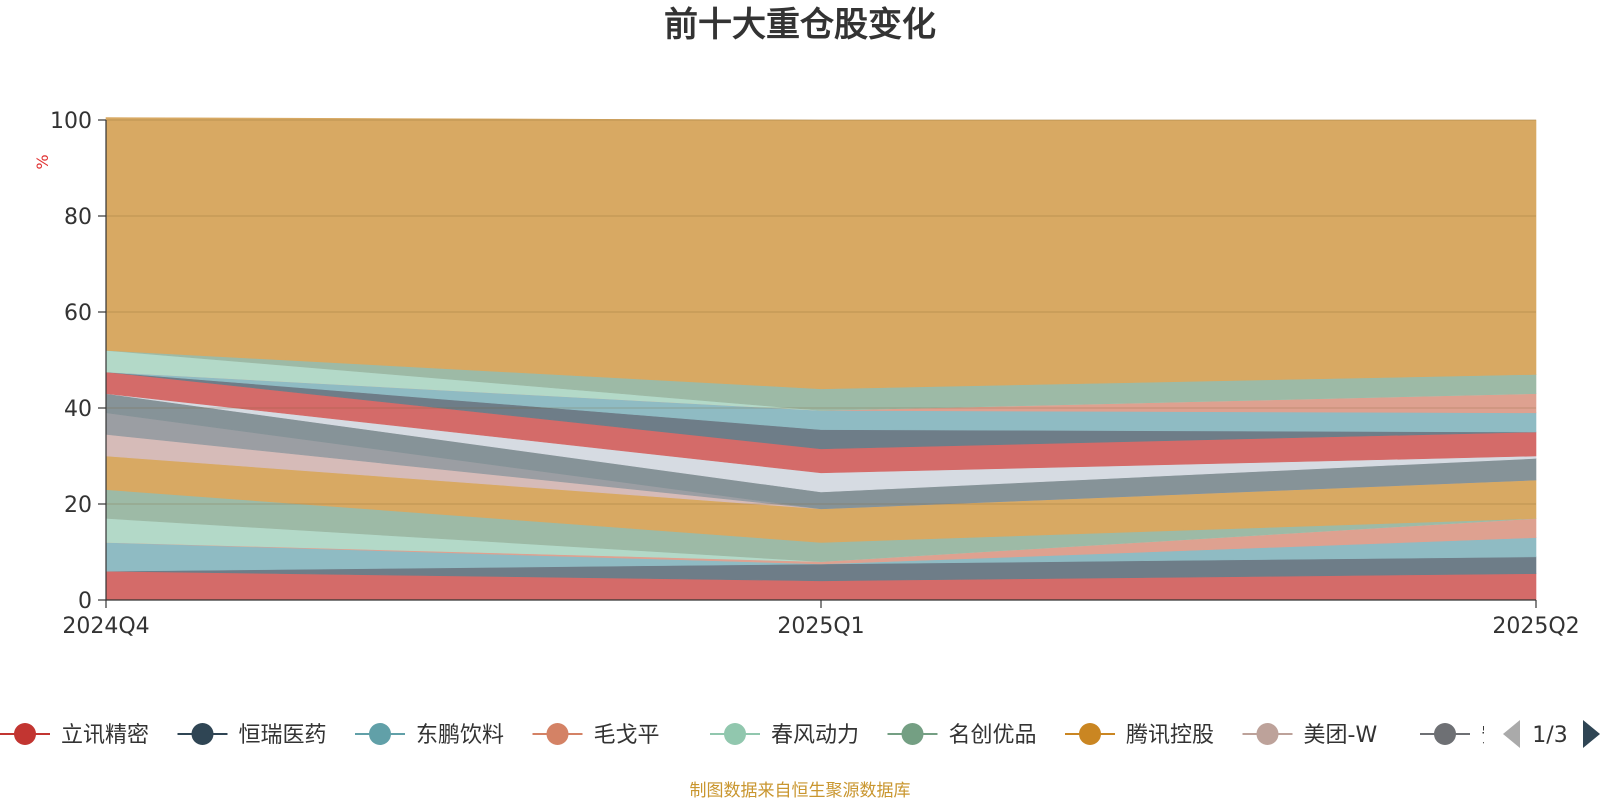  Describe the element at coordinates (78, 409) in the screenshot. I see `y-tick-label-2: 40` at that location.